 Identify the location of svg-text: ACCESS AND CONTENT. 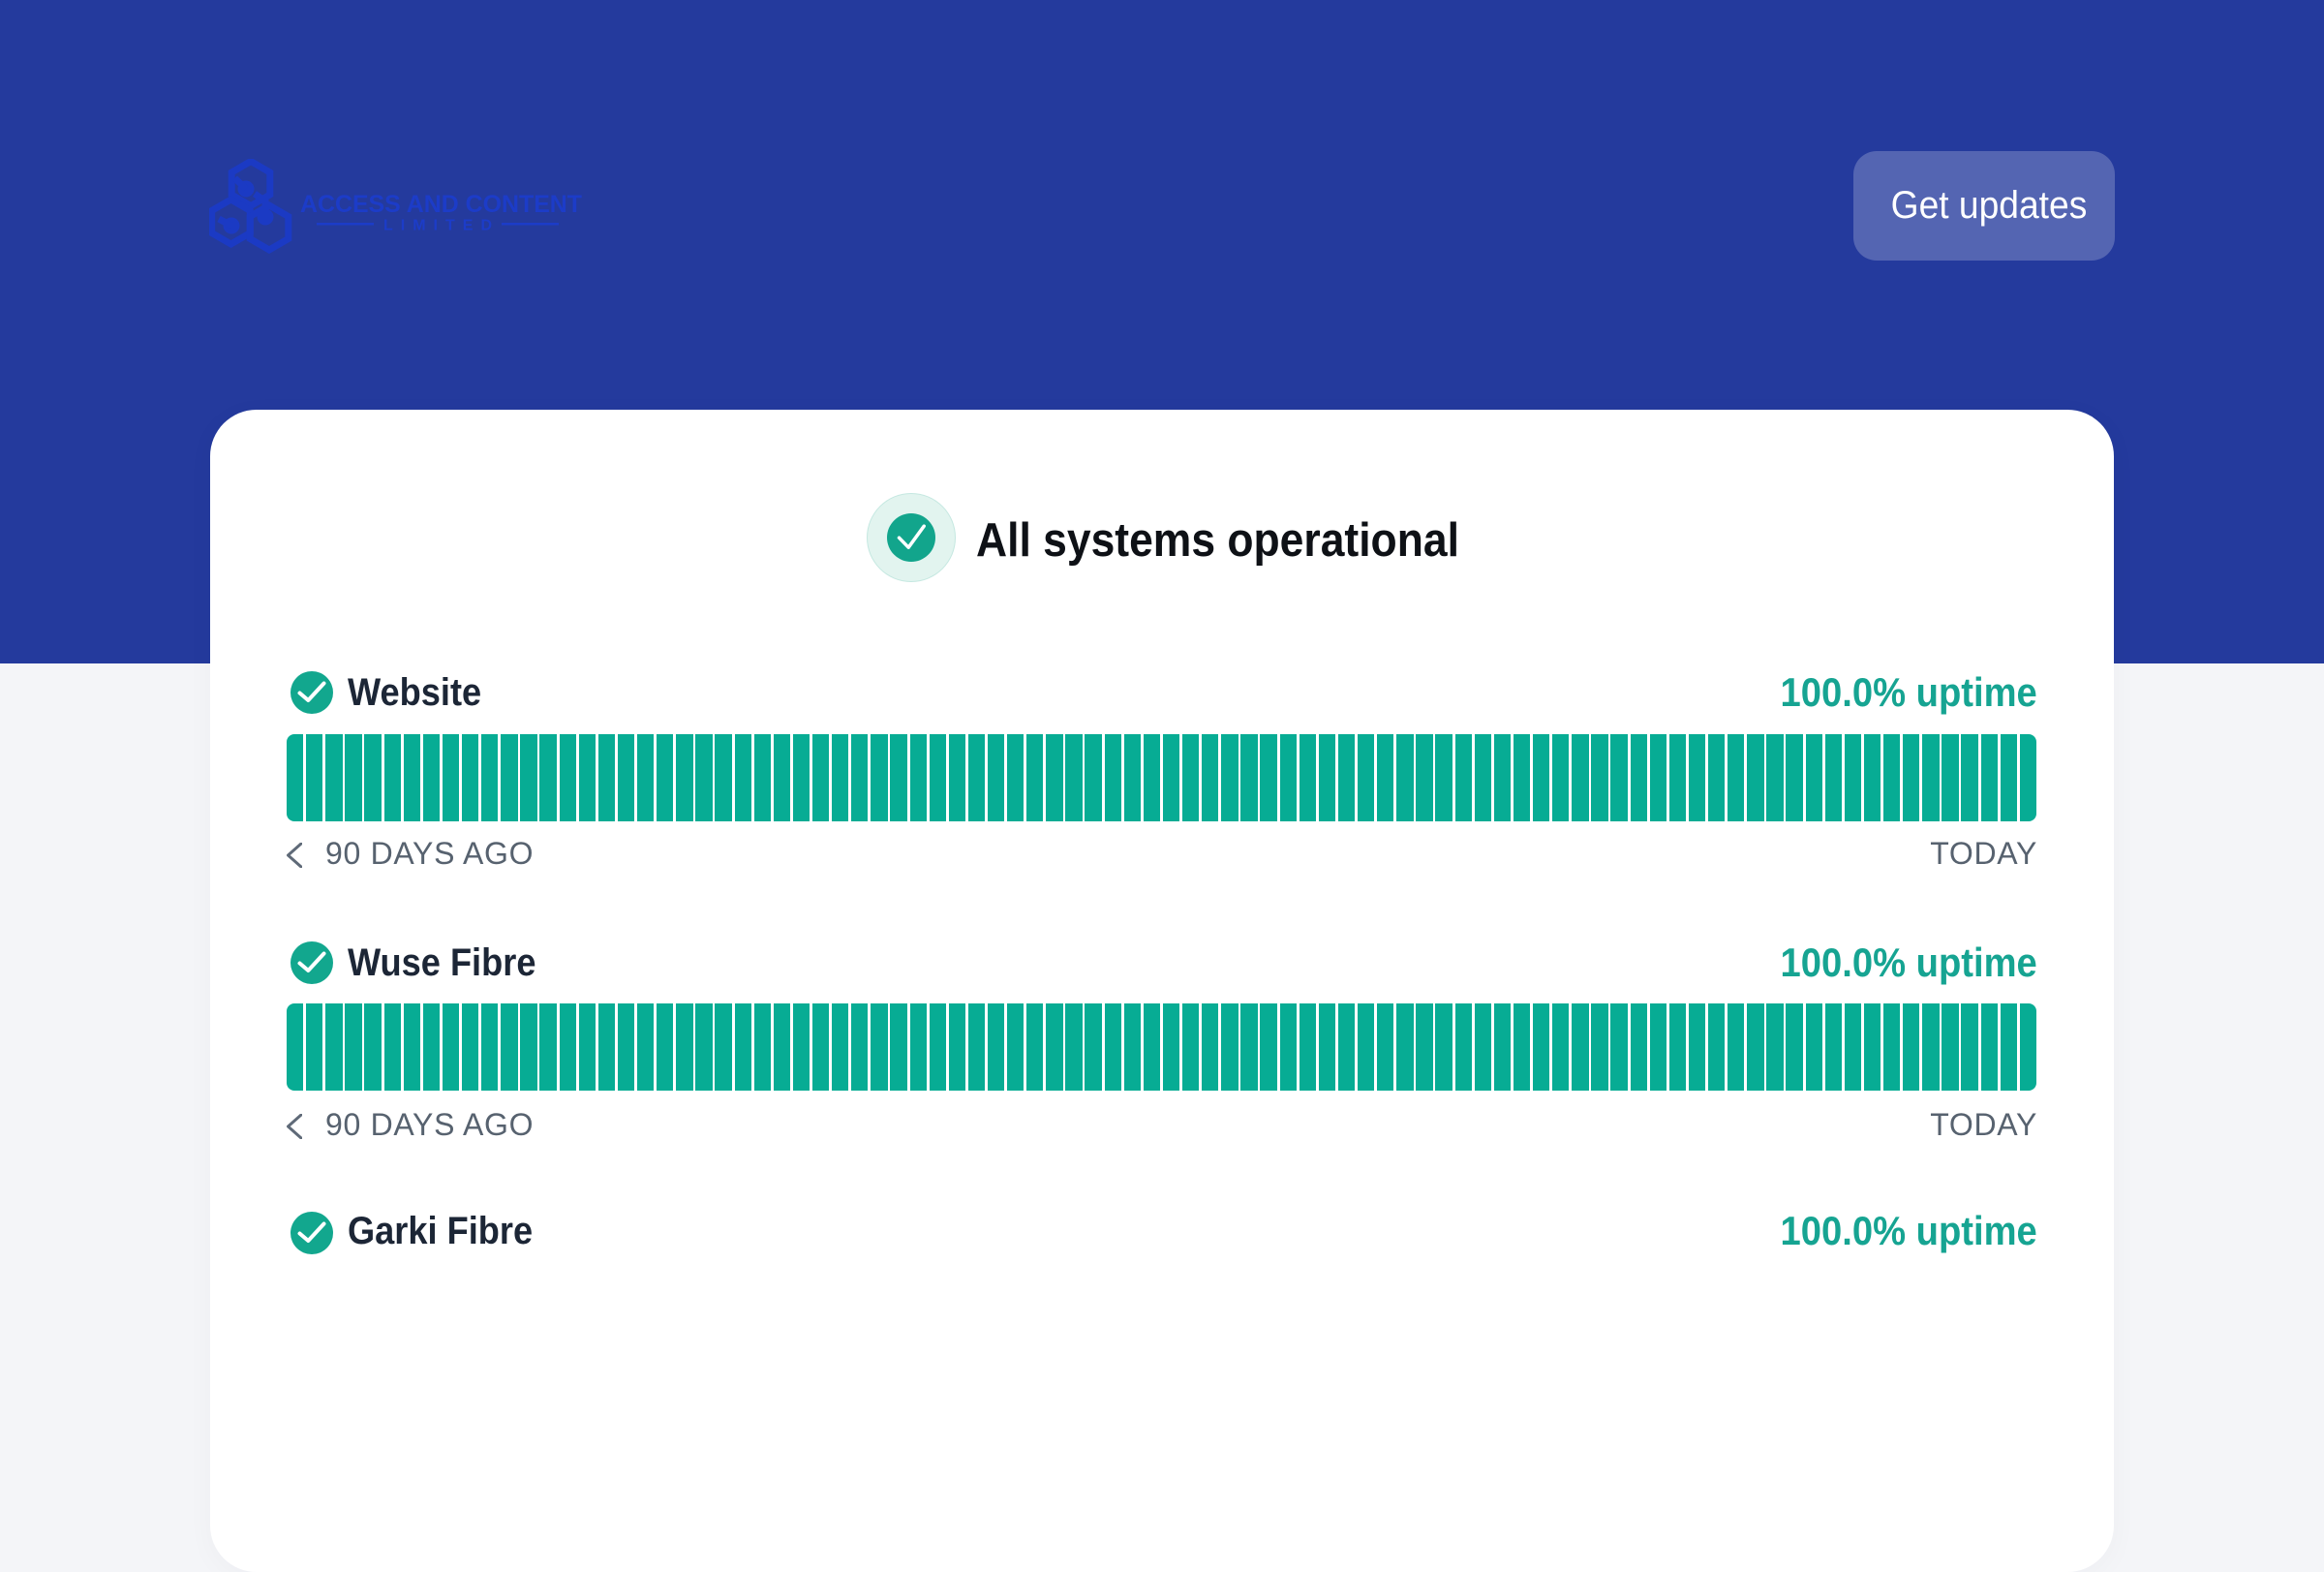
(441, 204).